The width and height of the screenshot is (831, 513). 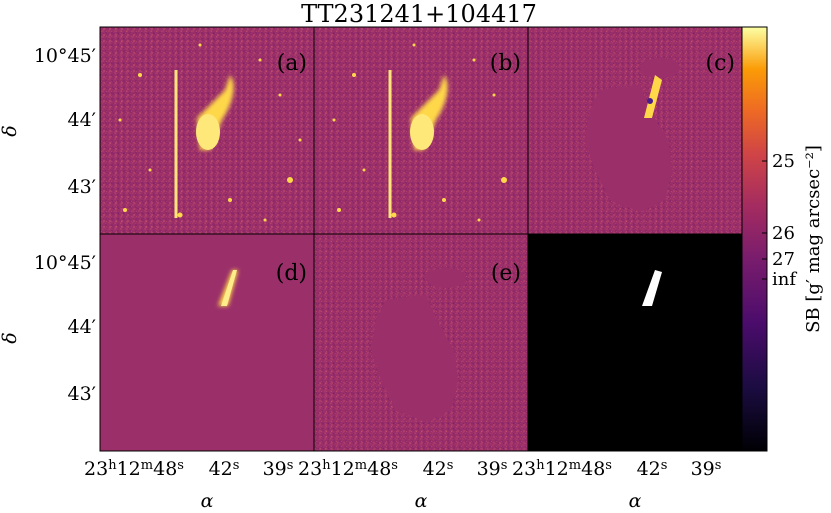 What do you see at coordinates (65, 263) in the screenshot?
I see `y-tick-row2-0: 10°45′` at bounding box center [65, 263].